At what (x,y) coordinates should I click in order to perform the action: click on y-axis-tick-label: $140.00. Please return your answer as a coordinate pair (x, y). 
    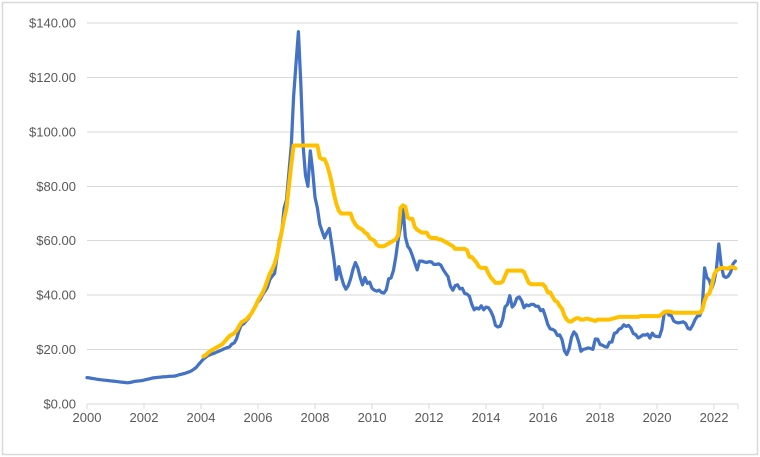
    Looking at the image, I should click on (52, 23).